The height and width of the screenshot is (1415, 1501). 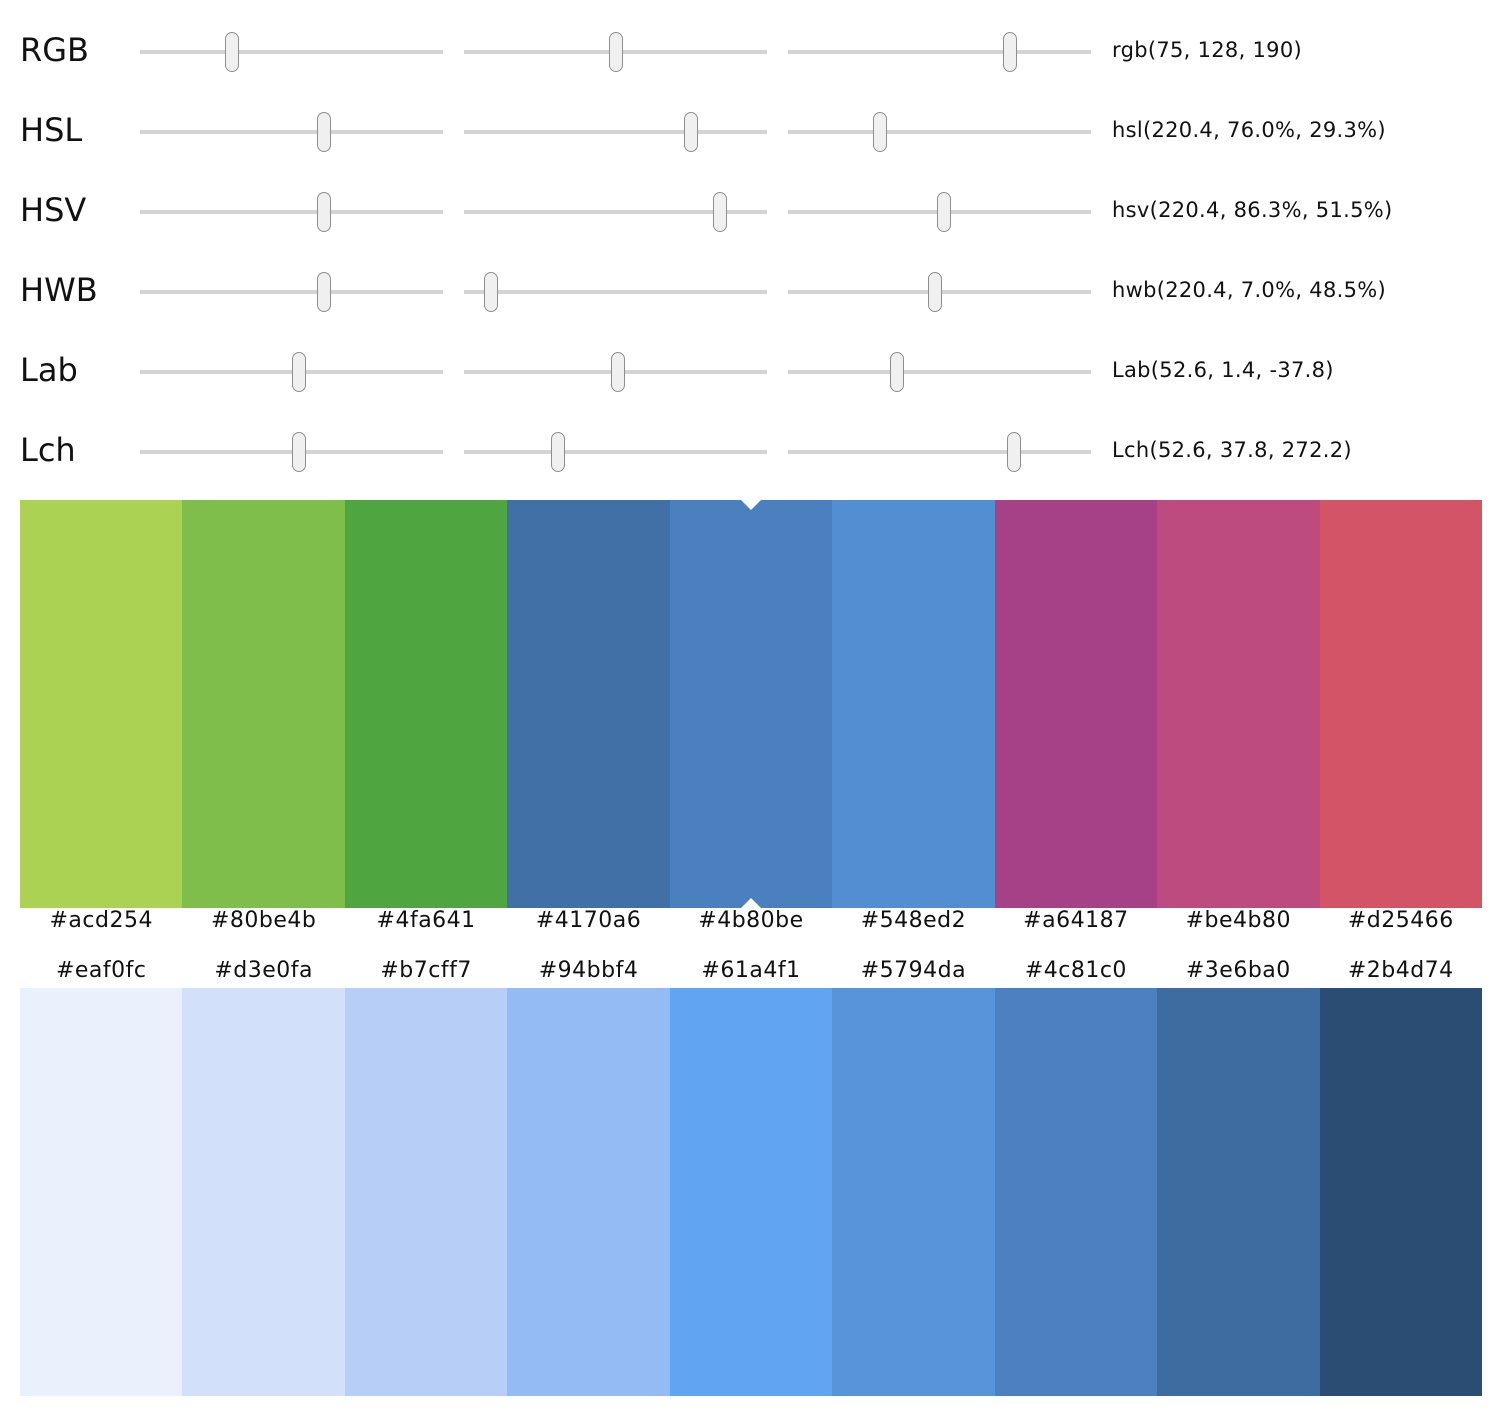 What do you see at coordinates (48, 450) in the screenshot?
I see `model-label: Lch` at bounding box center [48, 450].